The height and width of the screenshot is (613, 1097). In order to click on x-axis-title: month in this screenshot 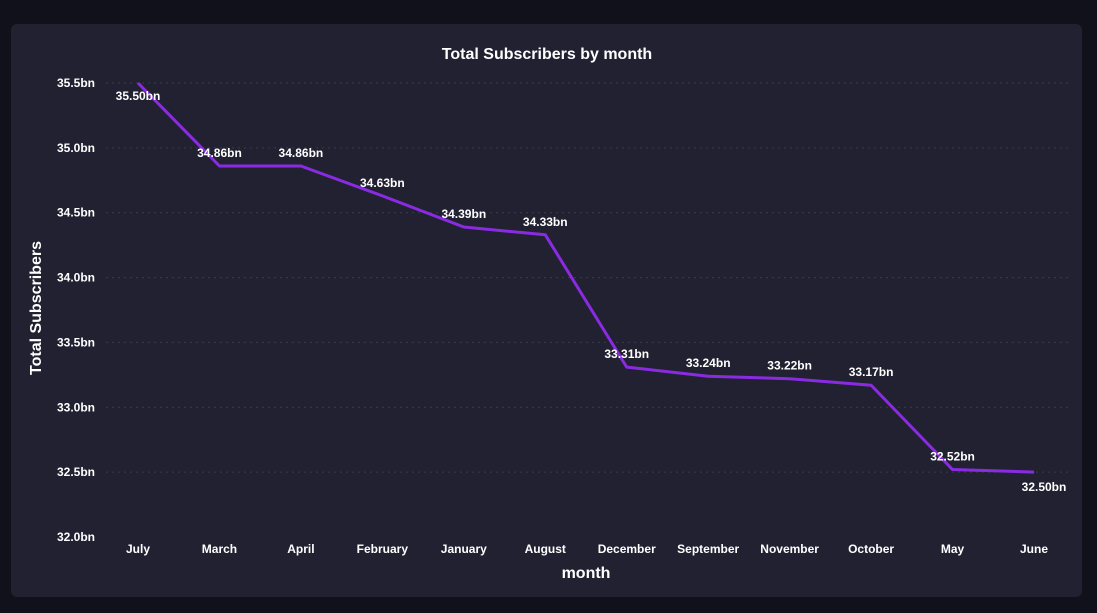, I will do `click(586, 573)`.